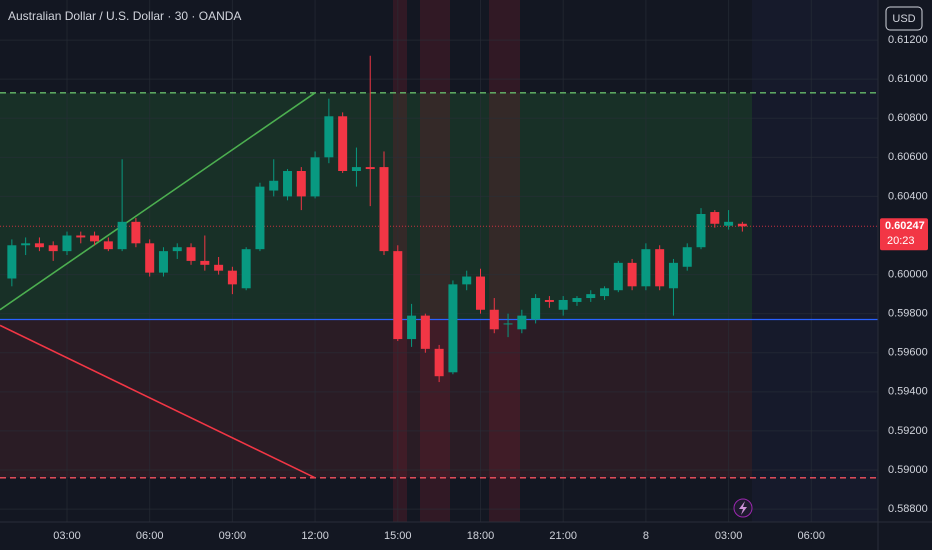 This screenshot has width=932, height=550. I want to click on y-tick-label: 0.60000, so click(908, 274).